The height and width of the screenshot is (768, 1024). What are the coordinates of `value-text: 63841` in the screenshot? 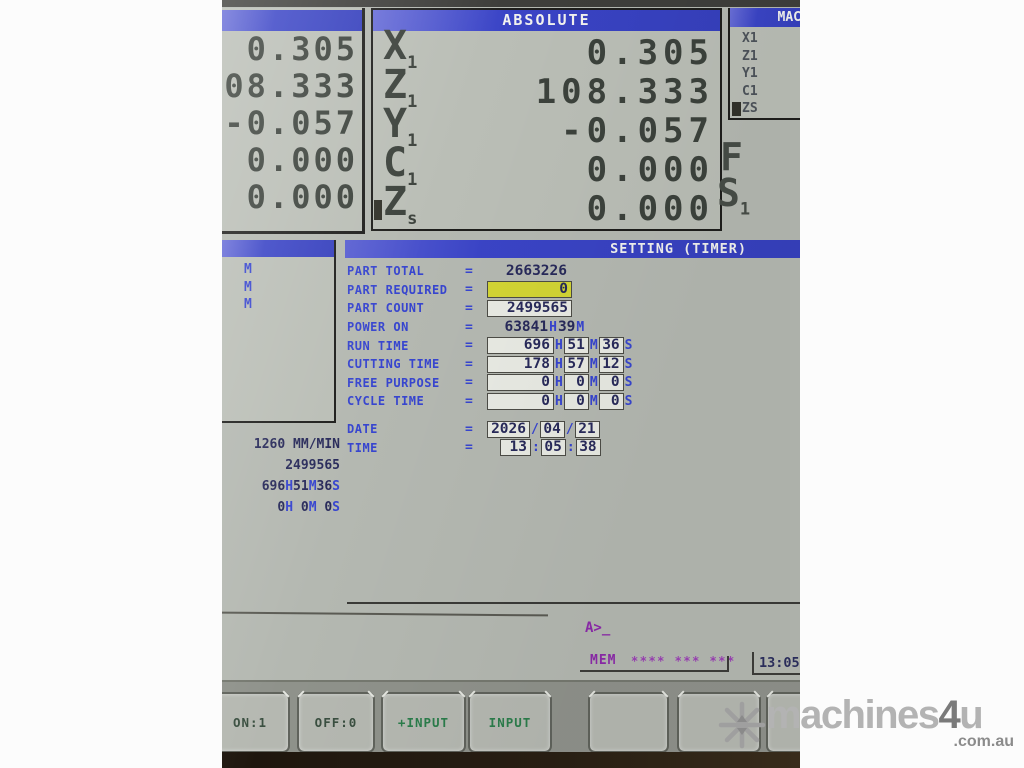 It's located at (518, 327).